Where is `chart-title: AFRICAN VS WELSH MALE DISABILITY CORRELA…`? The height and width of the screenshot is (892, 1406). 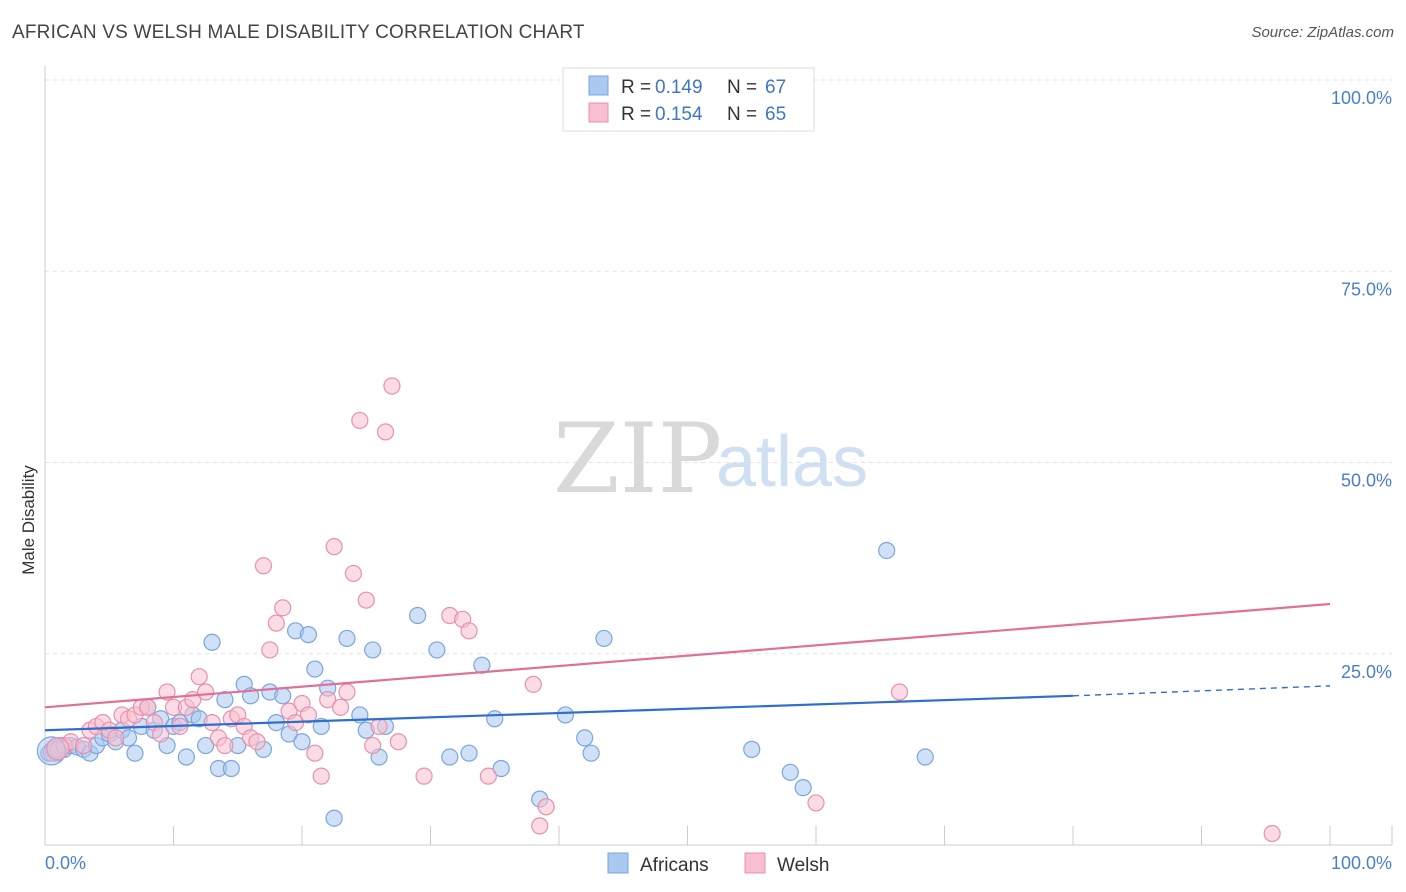 chart-title: AFRICAN VS WELSH MALE DISABILITY CORRELA… is located at coordinates (298, 32).